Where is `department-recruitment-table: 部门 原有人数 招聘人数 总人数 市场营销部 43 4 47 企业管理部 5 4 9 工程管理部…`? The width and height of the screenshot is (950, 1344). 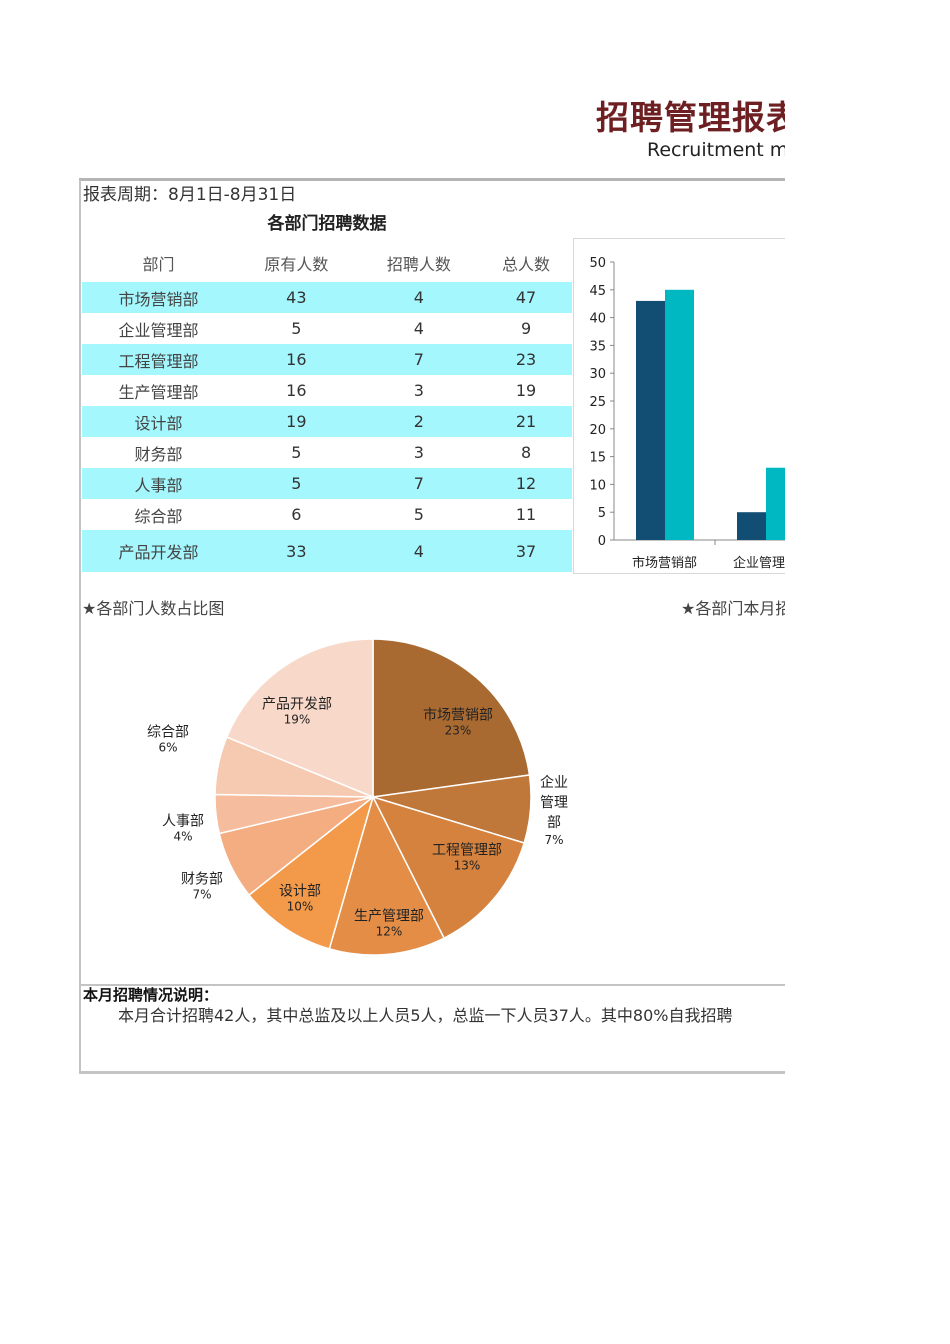 department-recruitment-table: 部门 原有人数 招聘人数 总人数 市场营销部 43 4 47 企业管理部 5 4 9 工程管理部… is located at coordinates (327, 408).